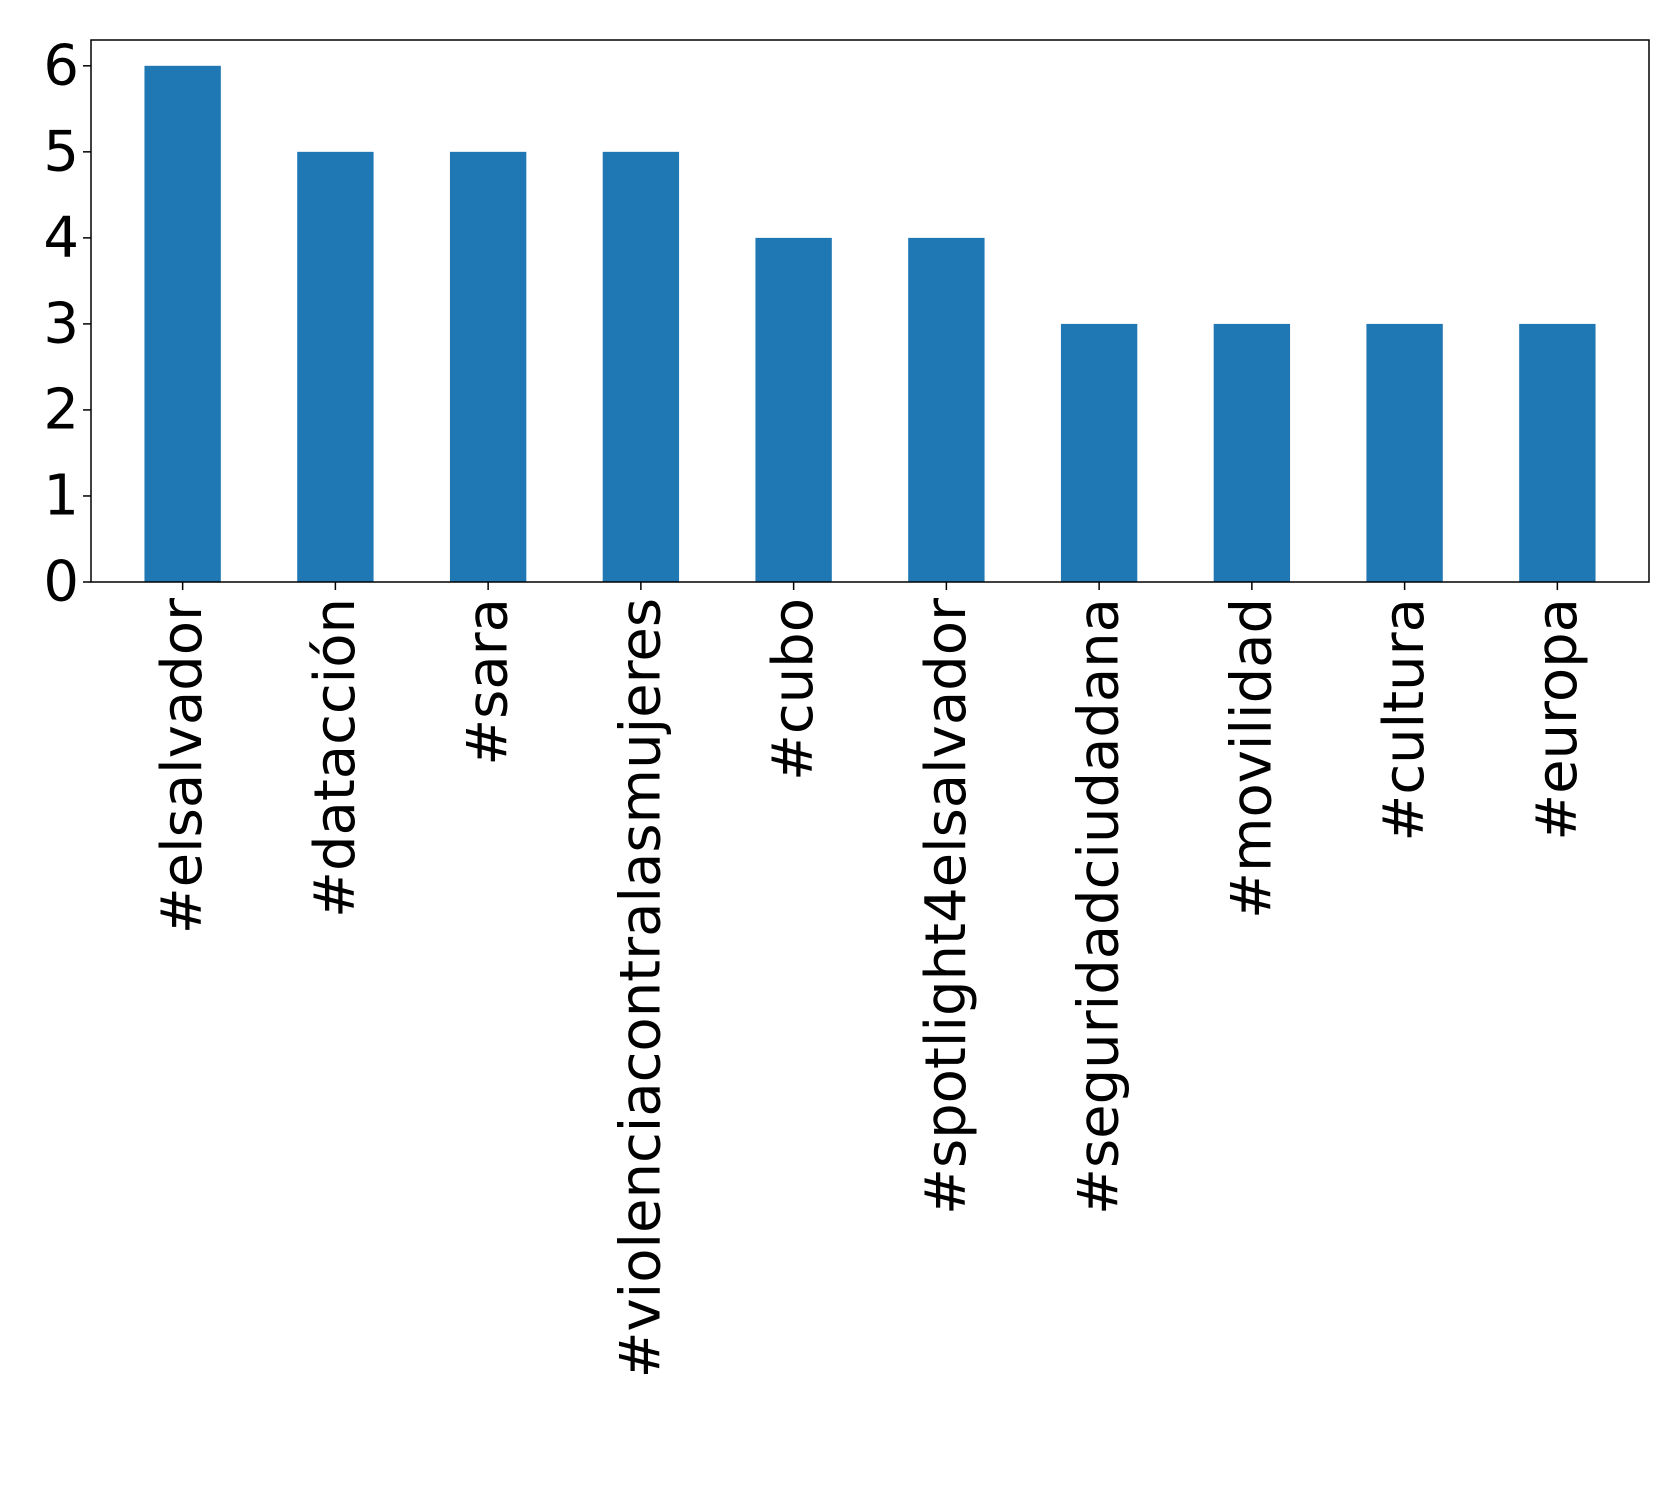 The height and width of the screenshot is (1499, 1679). I want to click on y-tick-label-5: 5, so click(61, 151).